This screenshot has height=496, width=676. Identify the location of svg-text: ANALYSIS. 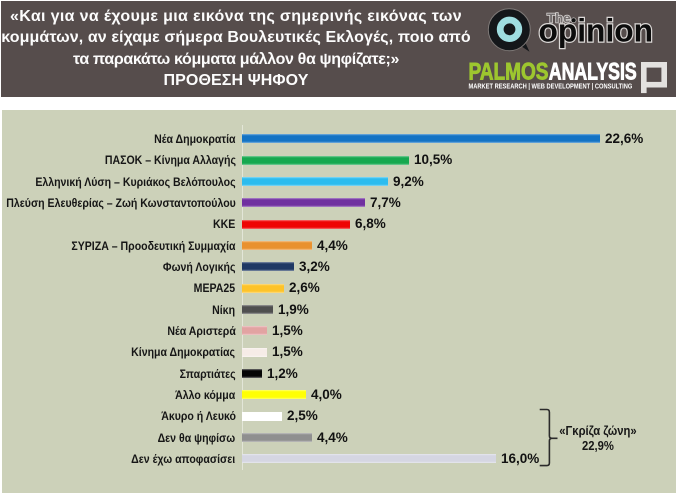
(593, 72).